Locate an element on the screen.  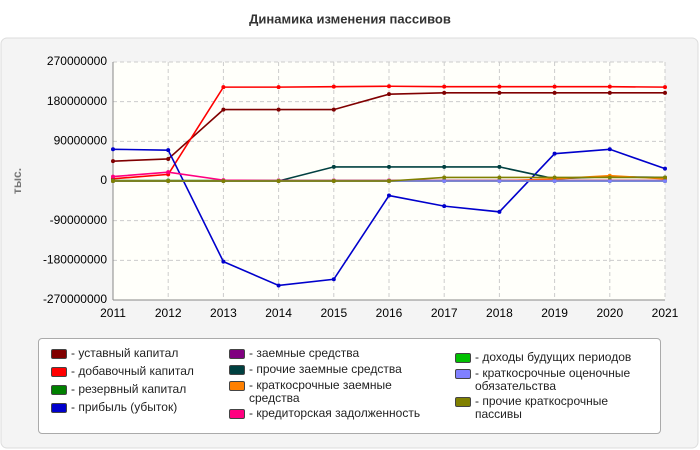
legend-item: прочие заемные средства is located at coordinates (329, 369).